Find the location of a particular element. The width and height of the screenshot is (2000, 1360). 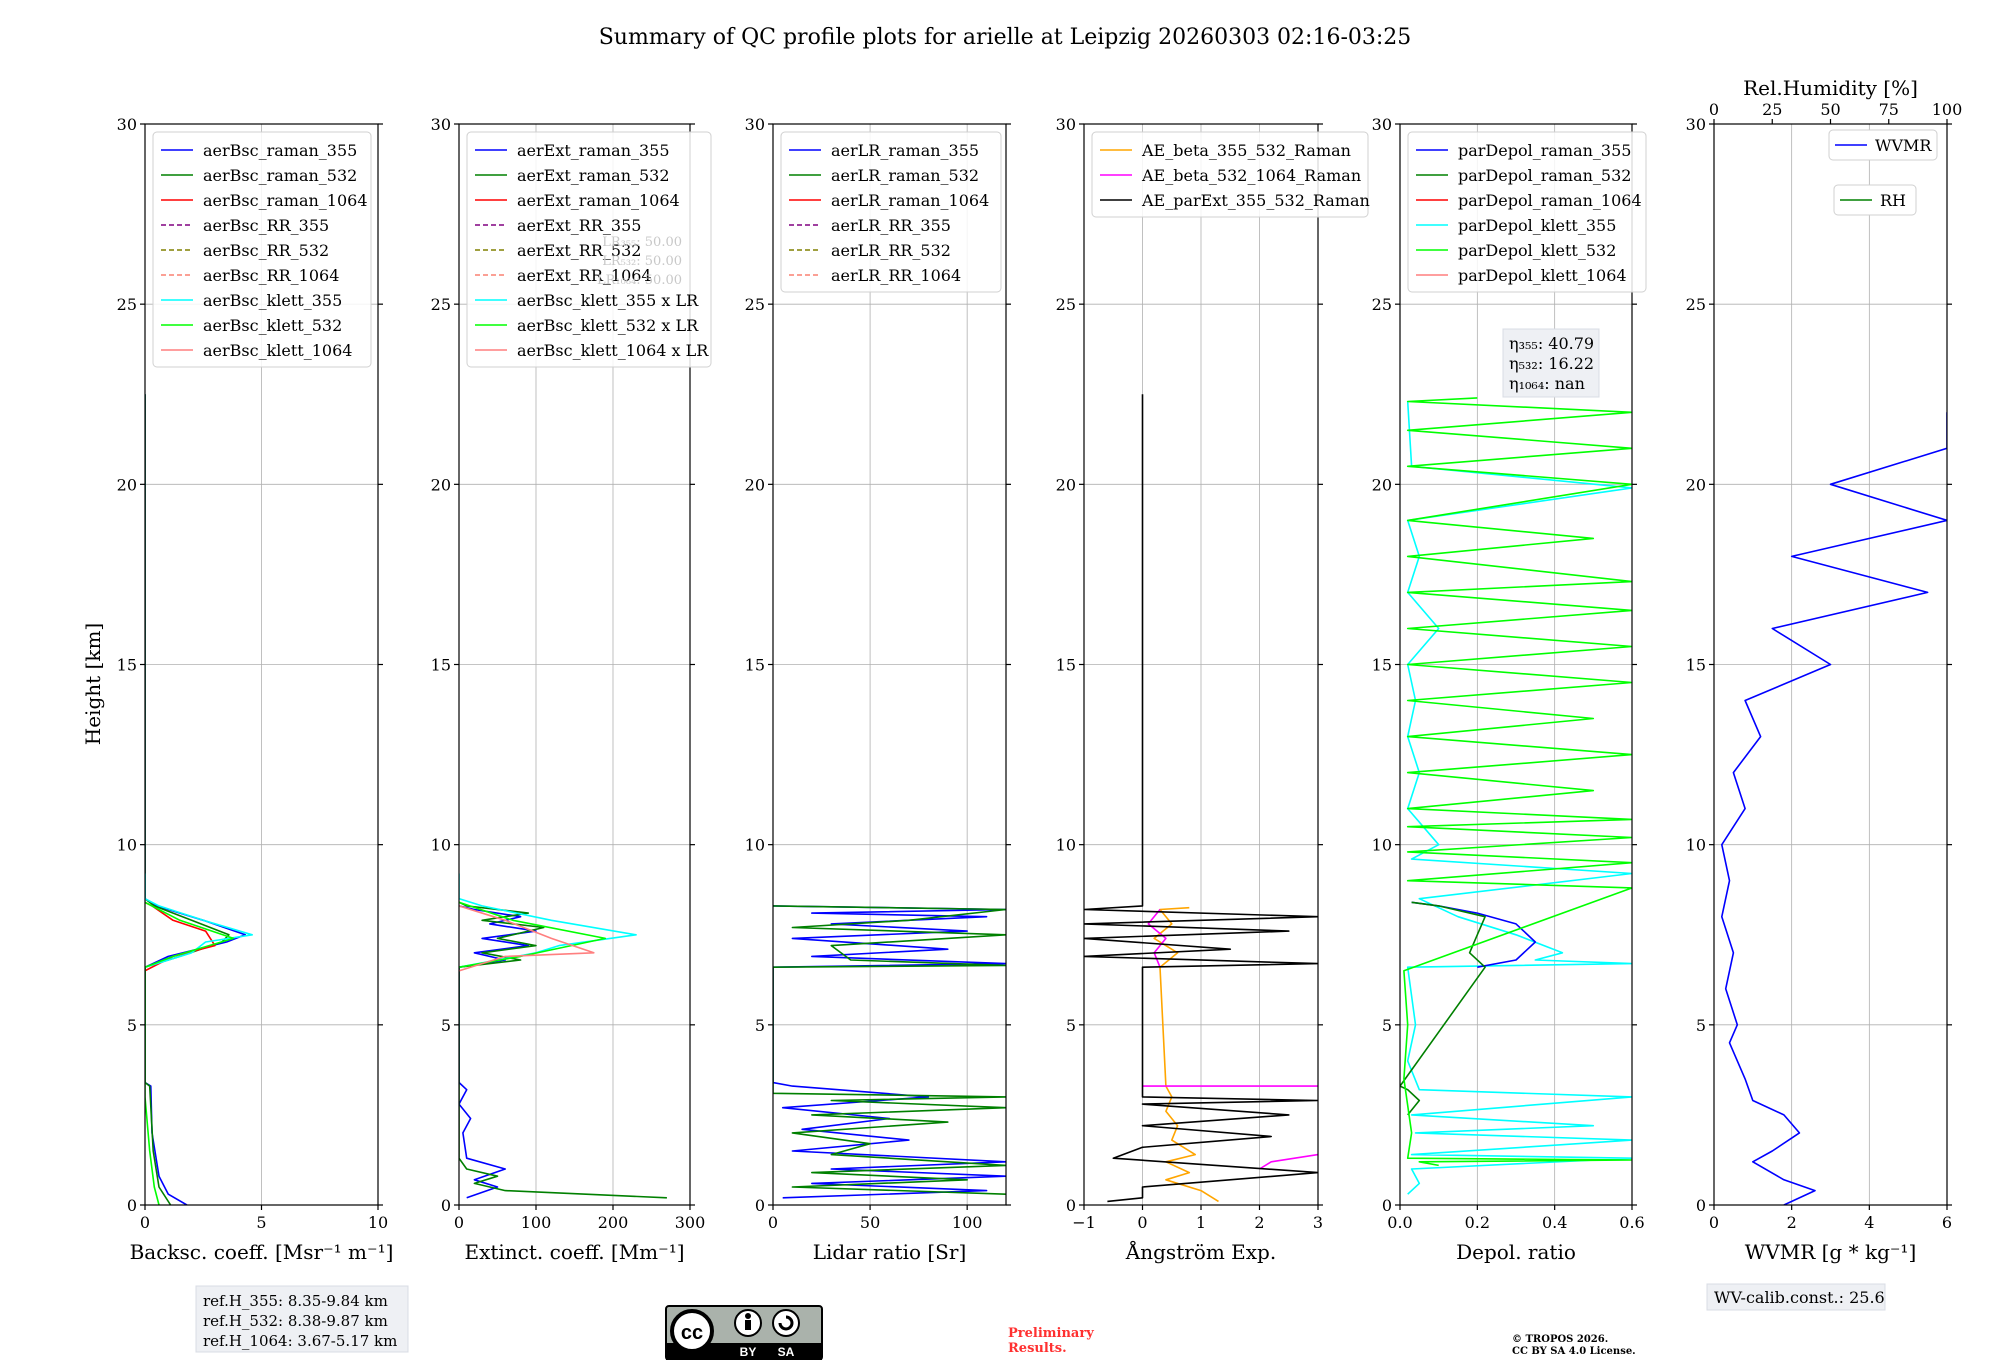

top-x-tick-label: 50 is located at coordinates (1830, 109).